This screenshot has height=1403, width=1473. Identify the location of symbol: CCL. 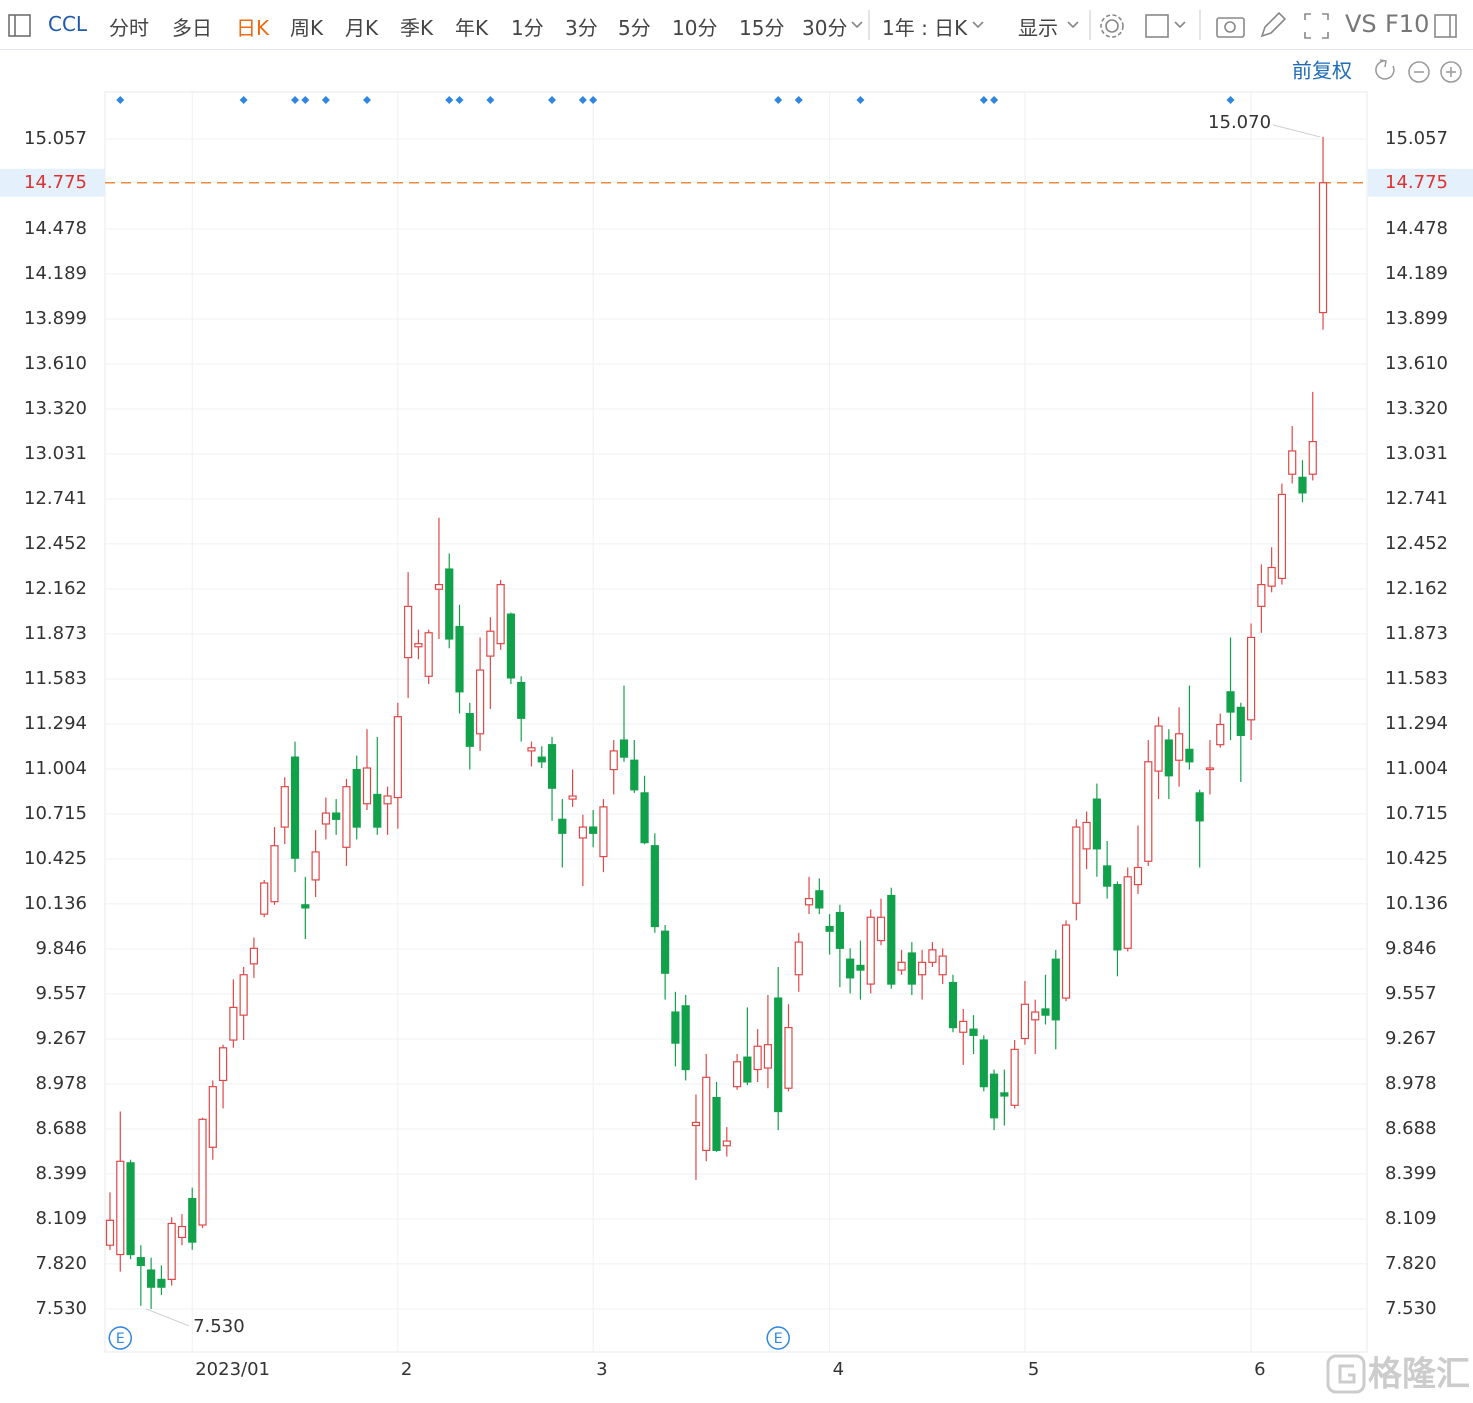
(68, 24).